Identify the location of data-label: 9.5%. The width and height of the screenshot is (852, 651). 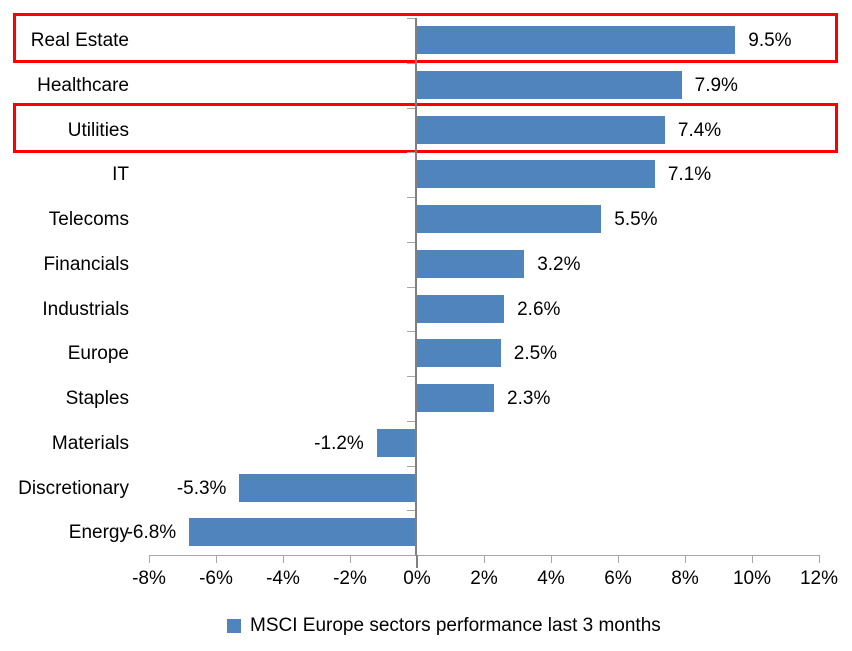
(770, 40).